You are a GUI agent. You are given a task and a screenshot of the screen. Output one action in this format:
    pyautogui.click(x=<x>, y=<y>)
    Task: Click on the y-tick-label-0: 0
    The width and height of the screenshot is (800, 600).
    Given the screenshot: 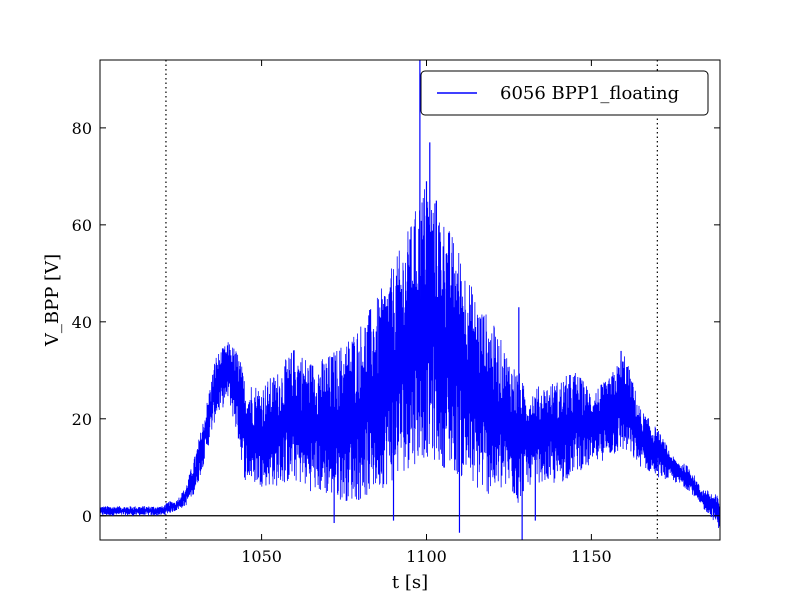 What is the action you would take?
    pyautogui.click(x=87, y=516)
    